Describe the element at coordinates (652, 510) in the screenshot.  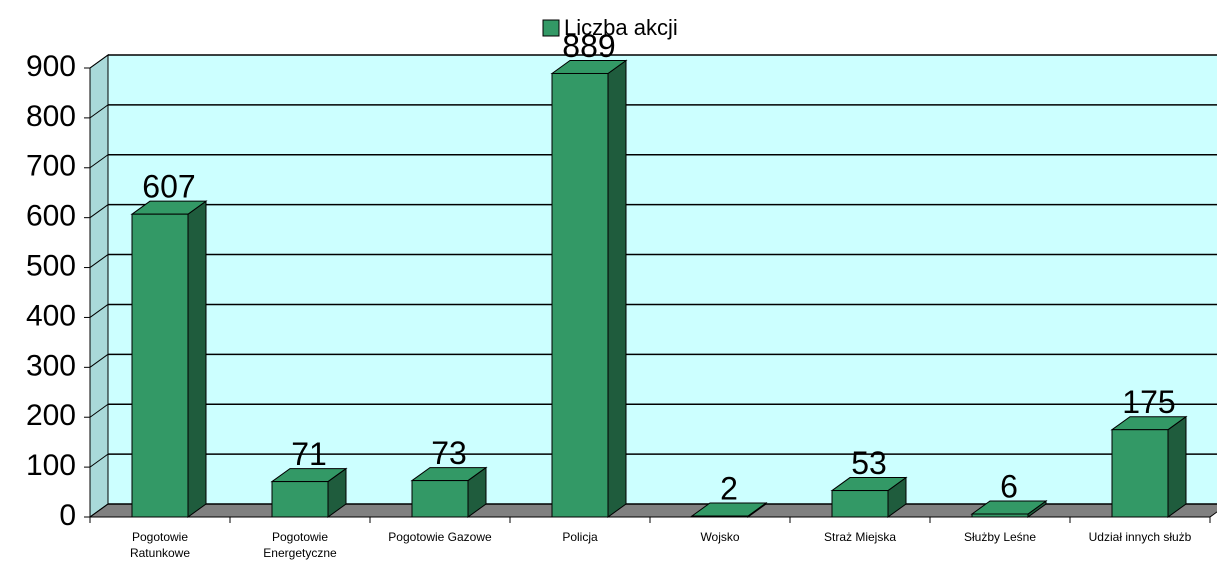
I see `floor` at that location.